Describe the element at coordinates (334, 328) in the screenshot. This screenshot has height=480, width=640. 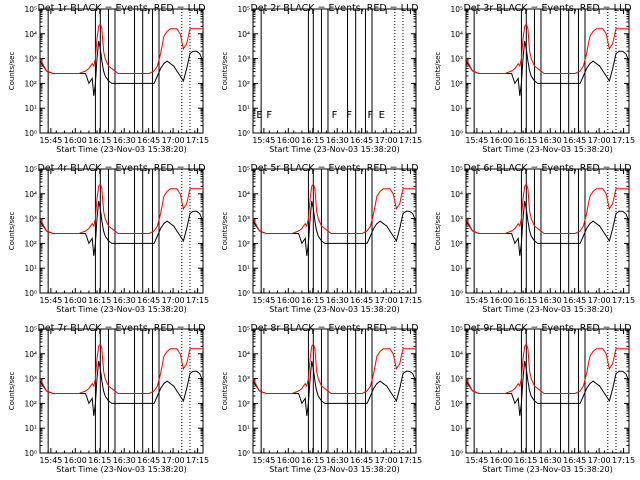
I see `panel-title: Det 8r BLACK = Events, RED = LLD` at that location.